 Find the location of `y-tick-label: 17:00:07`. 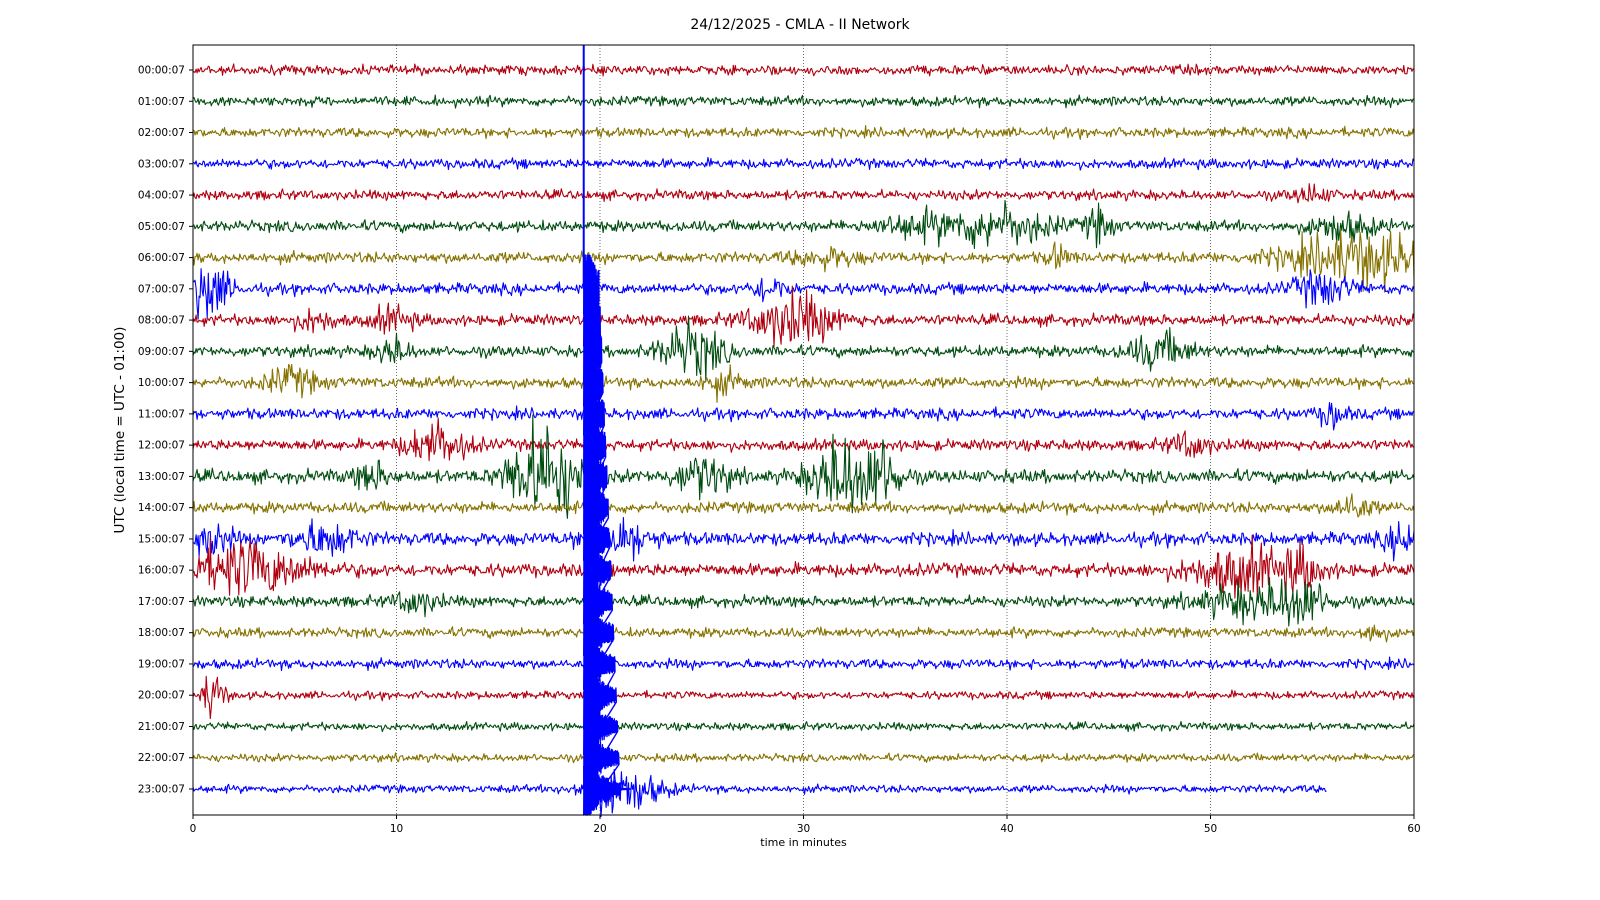

y-tick-label: 17:00:07 is located at coordinates (161, 602).